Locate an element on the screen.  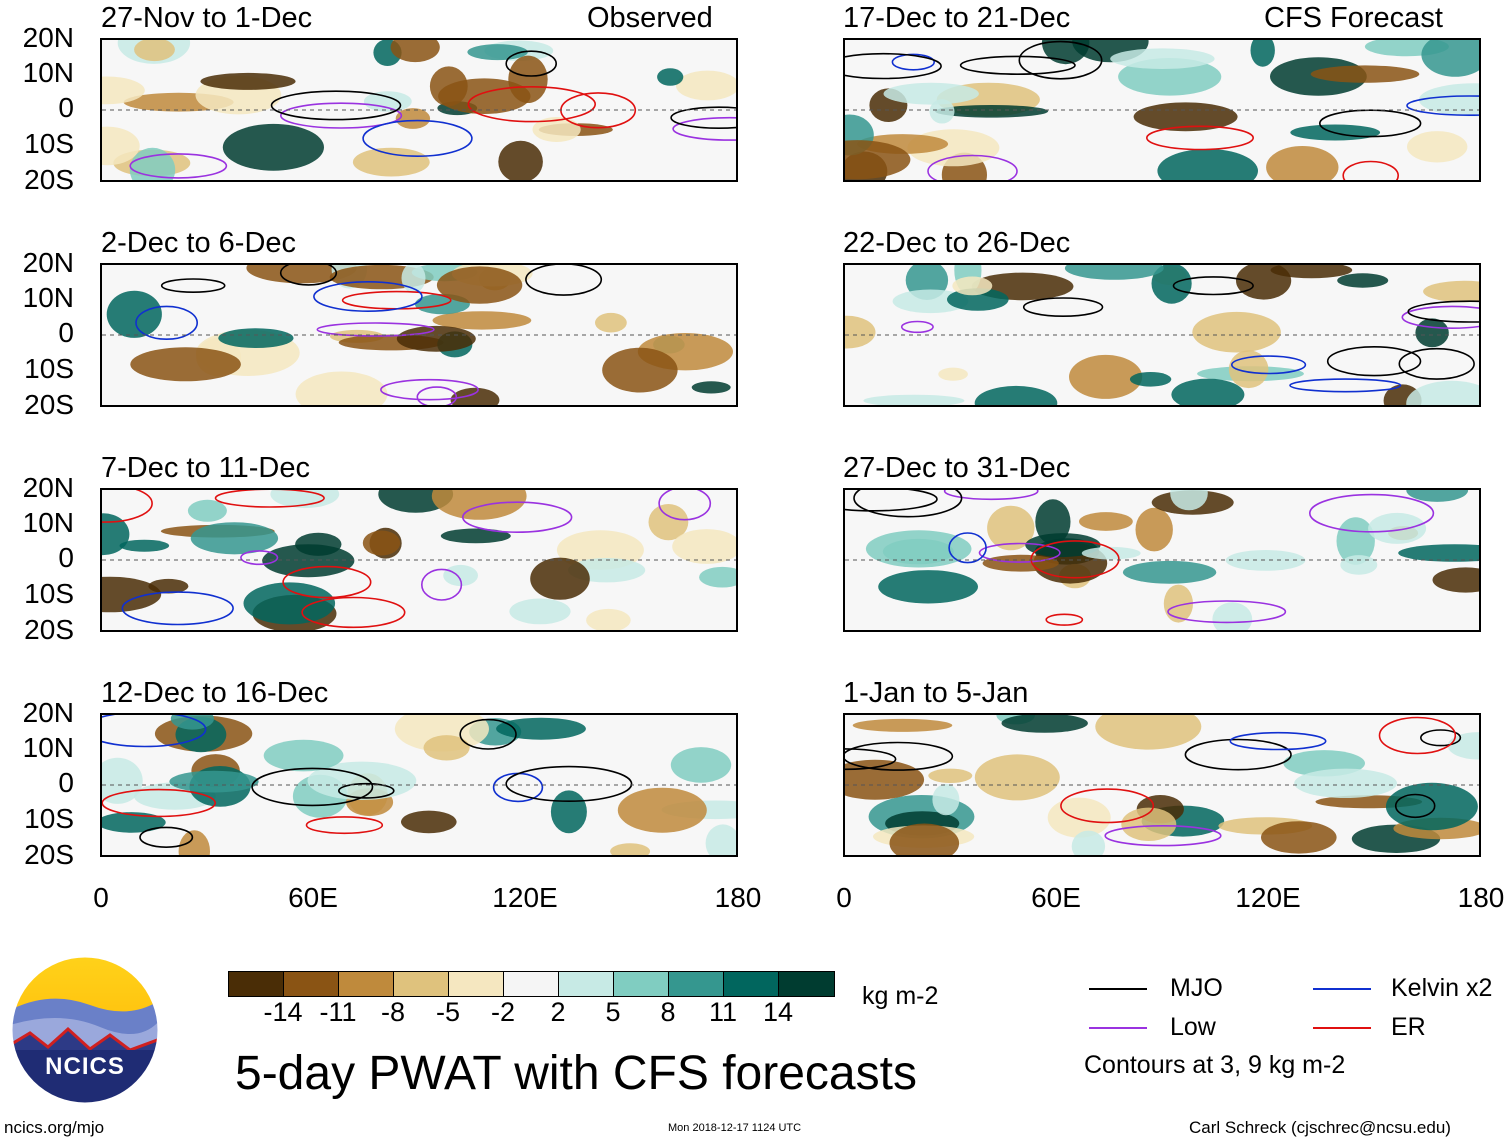
lat-label: 10N is located at coordinates (48, 72).